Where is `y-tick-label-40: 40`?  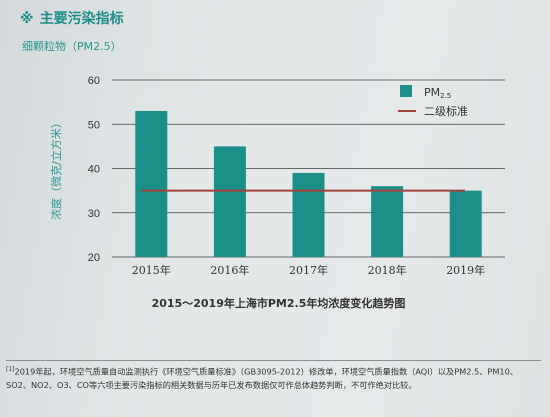
y-tick-label-40: 40 is located at coordinates (94, 170).